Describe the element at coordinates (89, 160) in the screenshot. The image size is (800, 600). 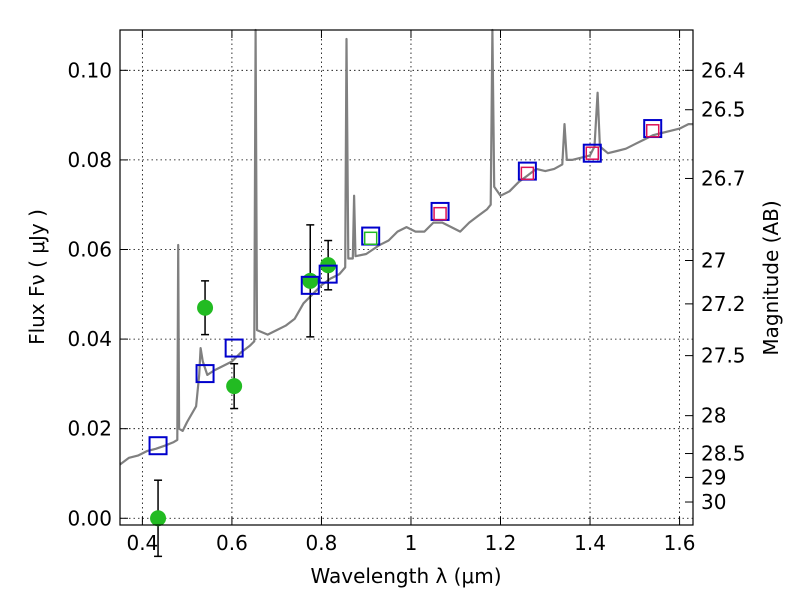
I see `y-tick-label: 0.08` at that location.